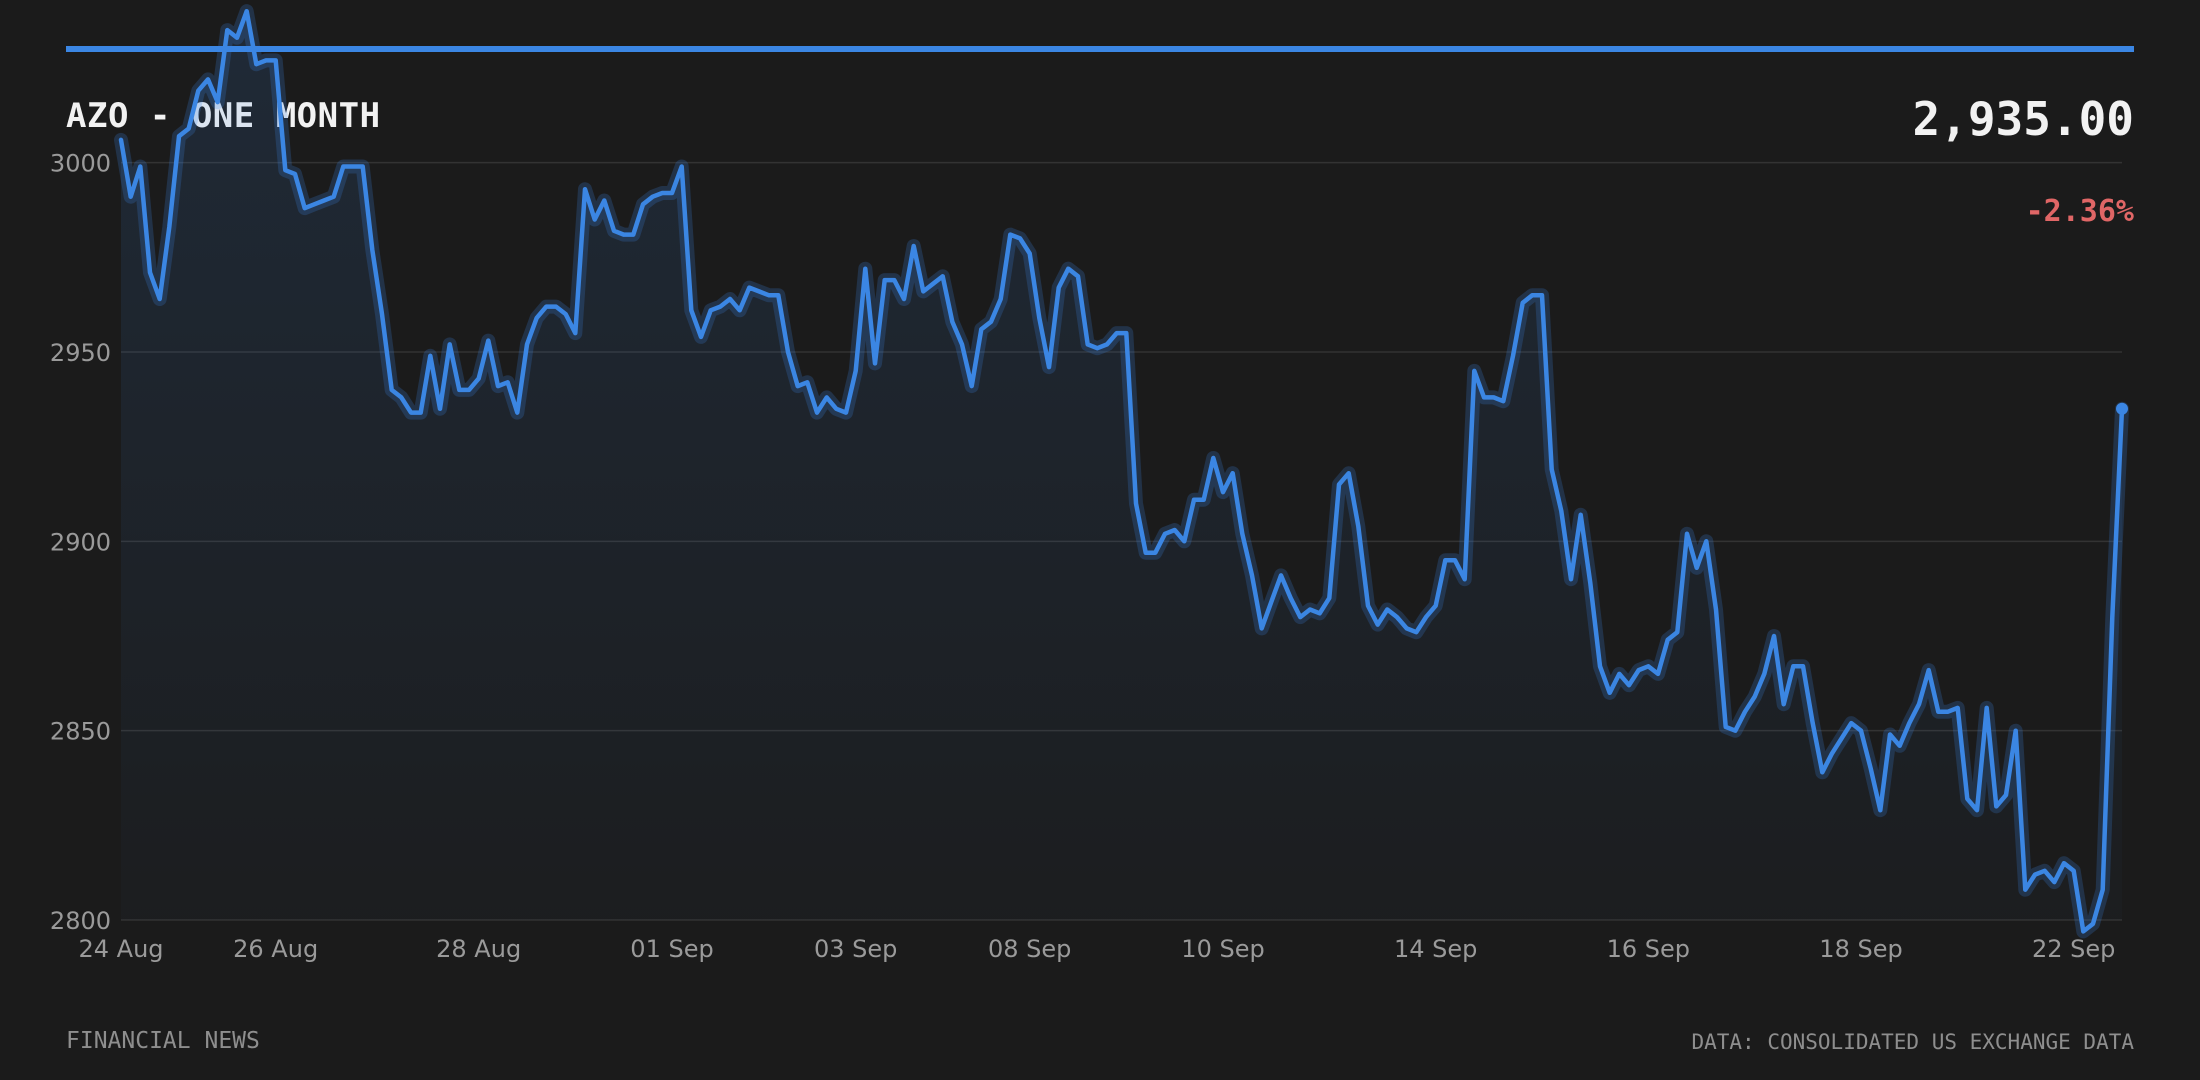  I want to click on x-tick-label: 22 Sep, so click(2073, 949).